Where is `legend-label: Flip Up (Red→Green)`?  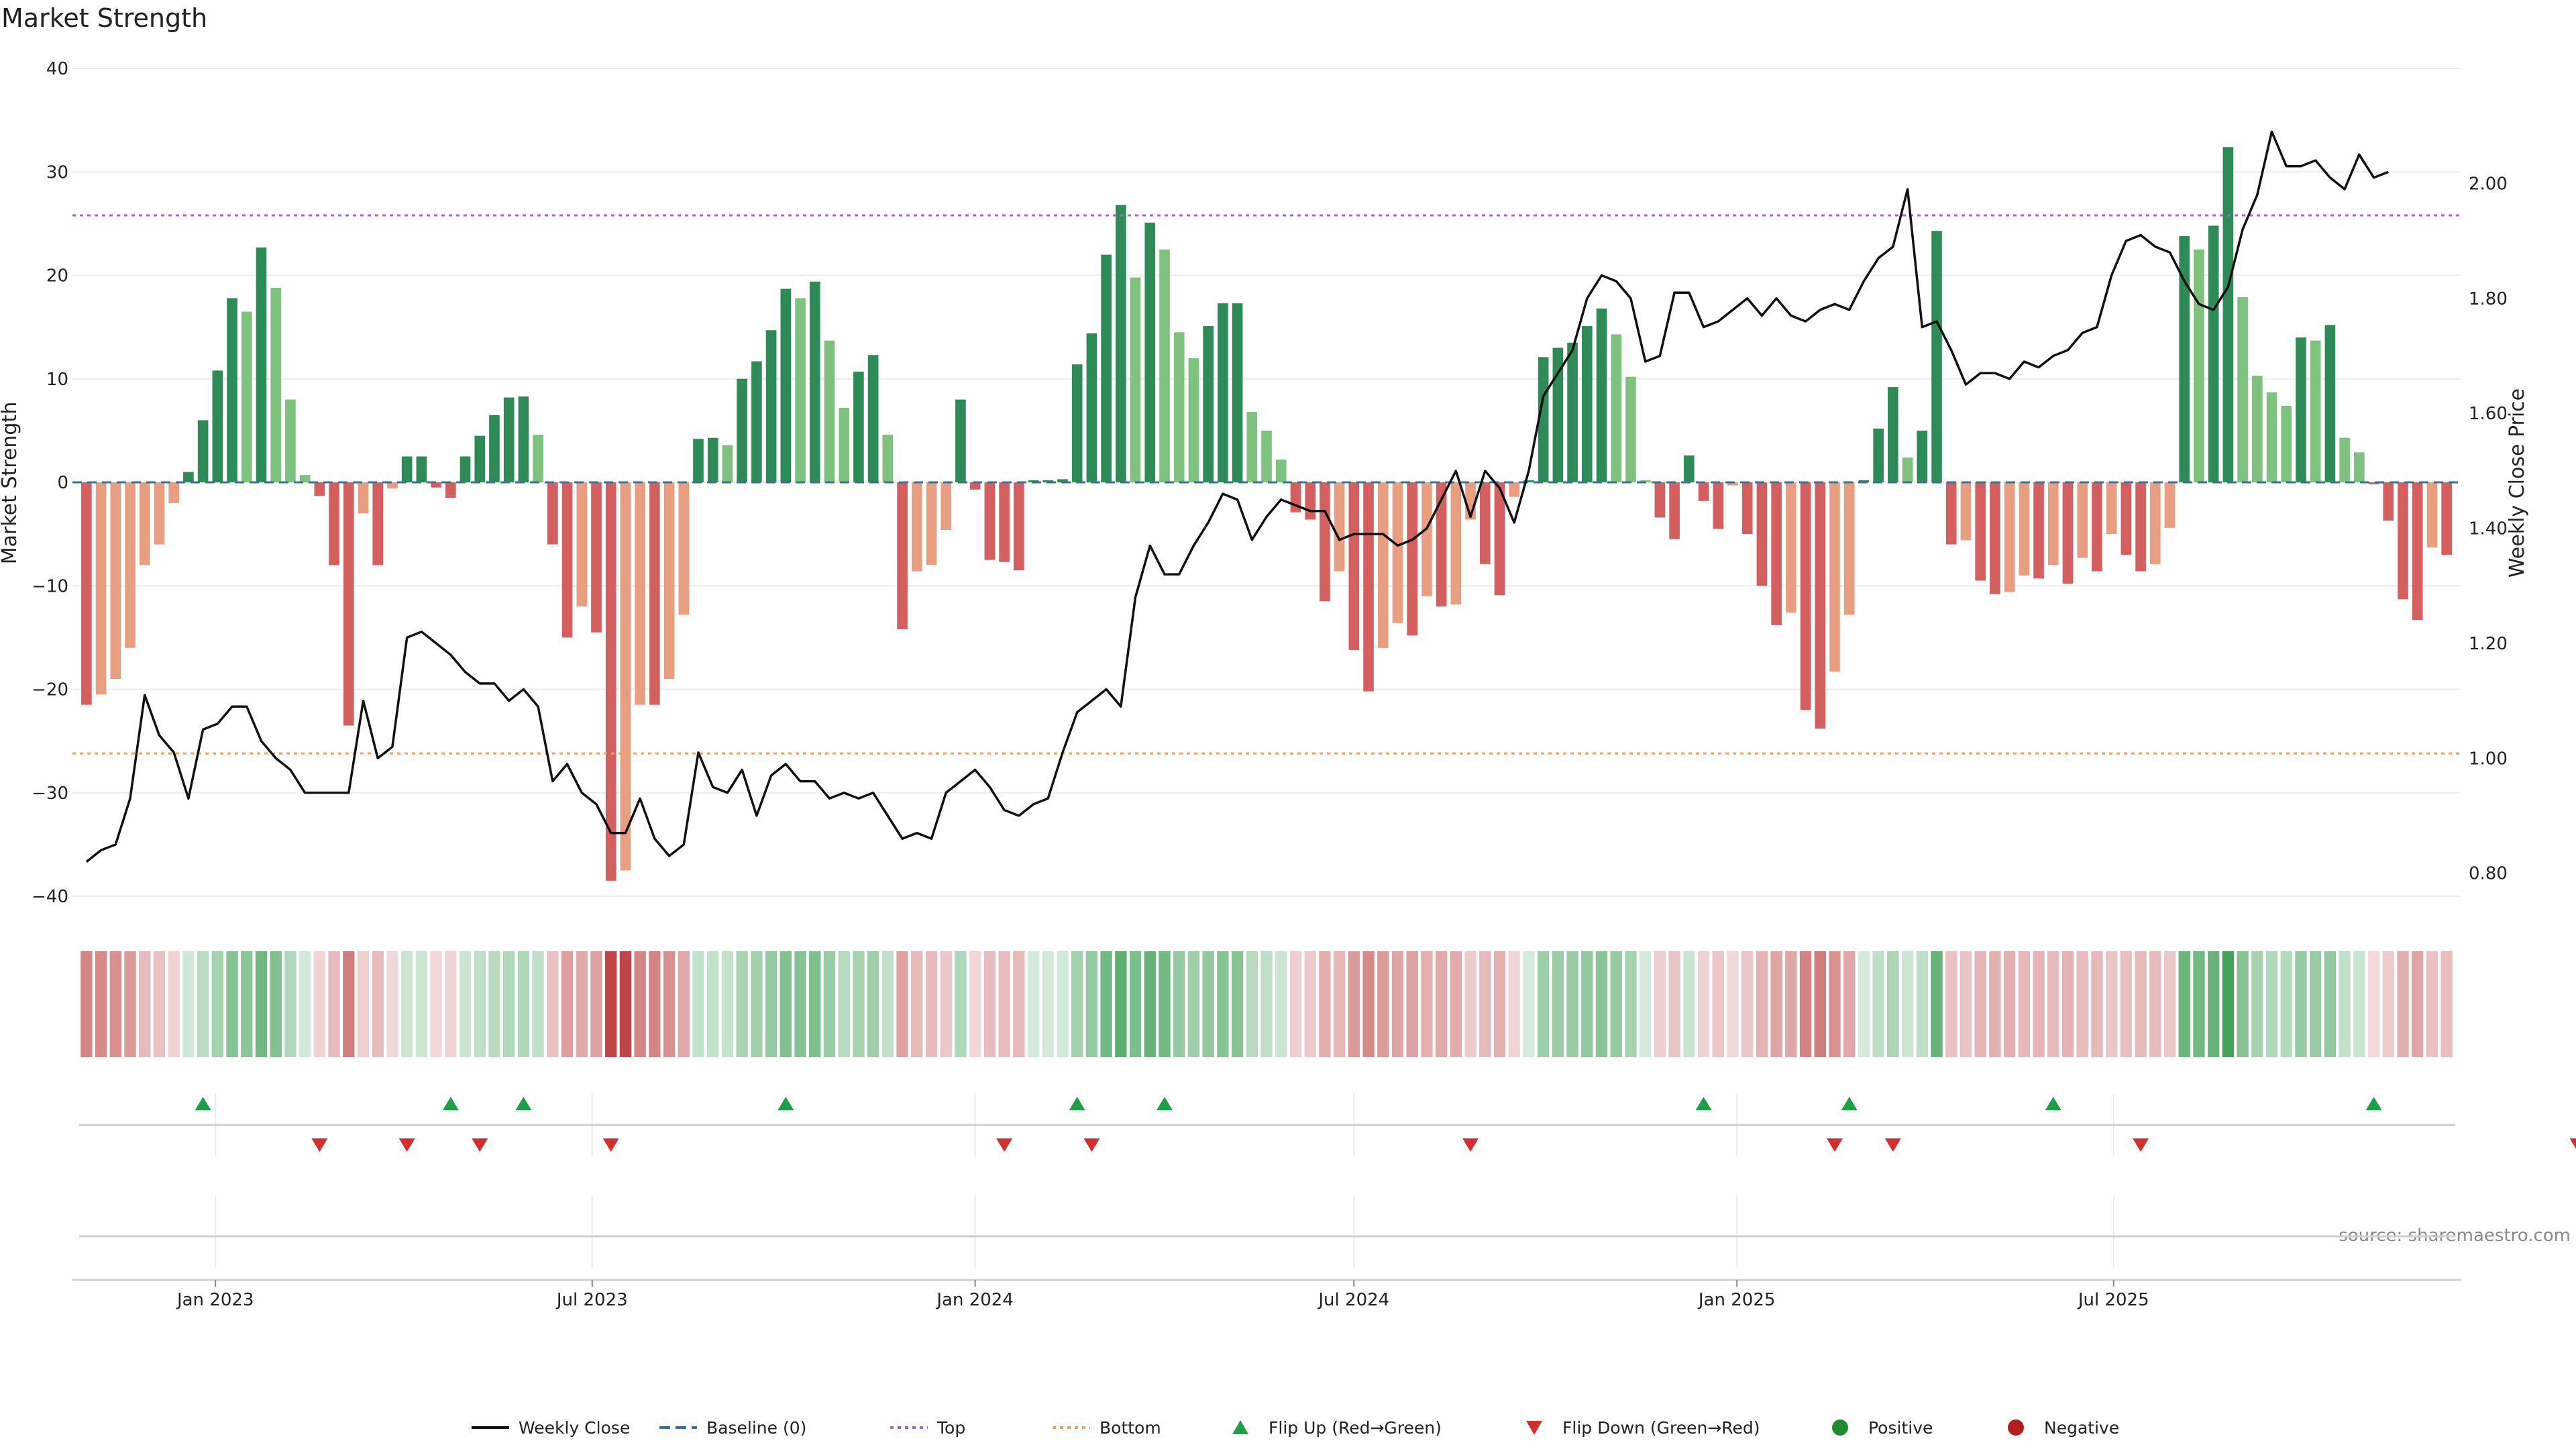
legend-label: Flip Up (Red→Green) is located at coordinates (1355, 1428).